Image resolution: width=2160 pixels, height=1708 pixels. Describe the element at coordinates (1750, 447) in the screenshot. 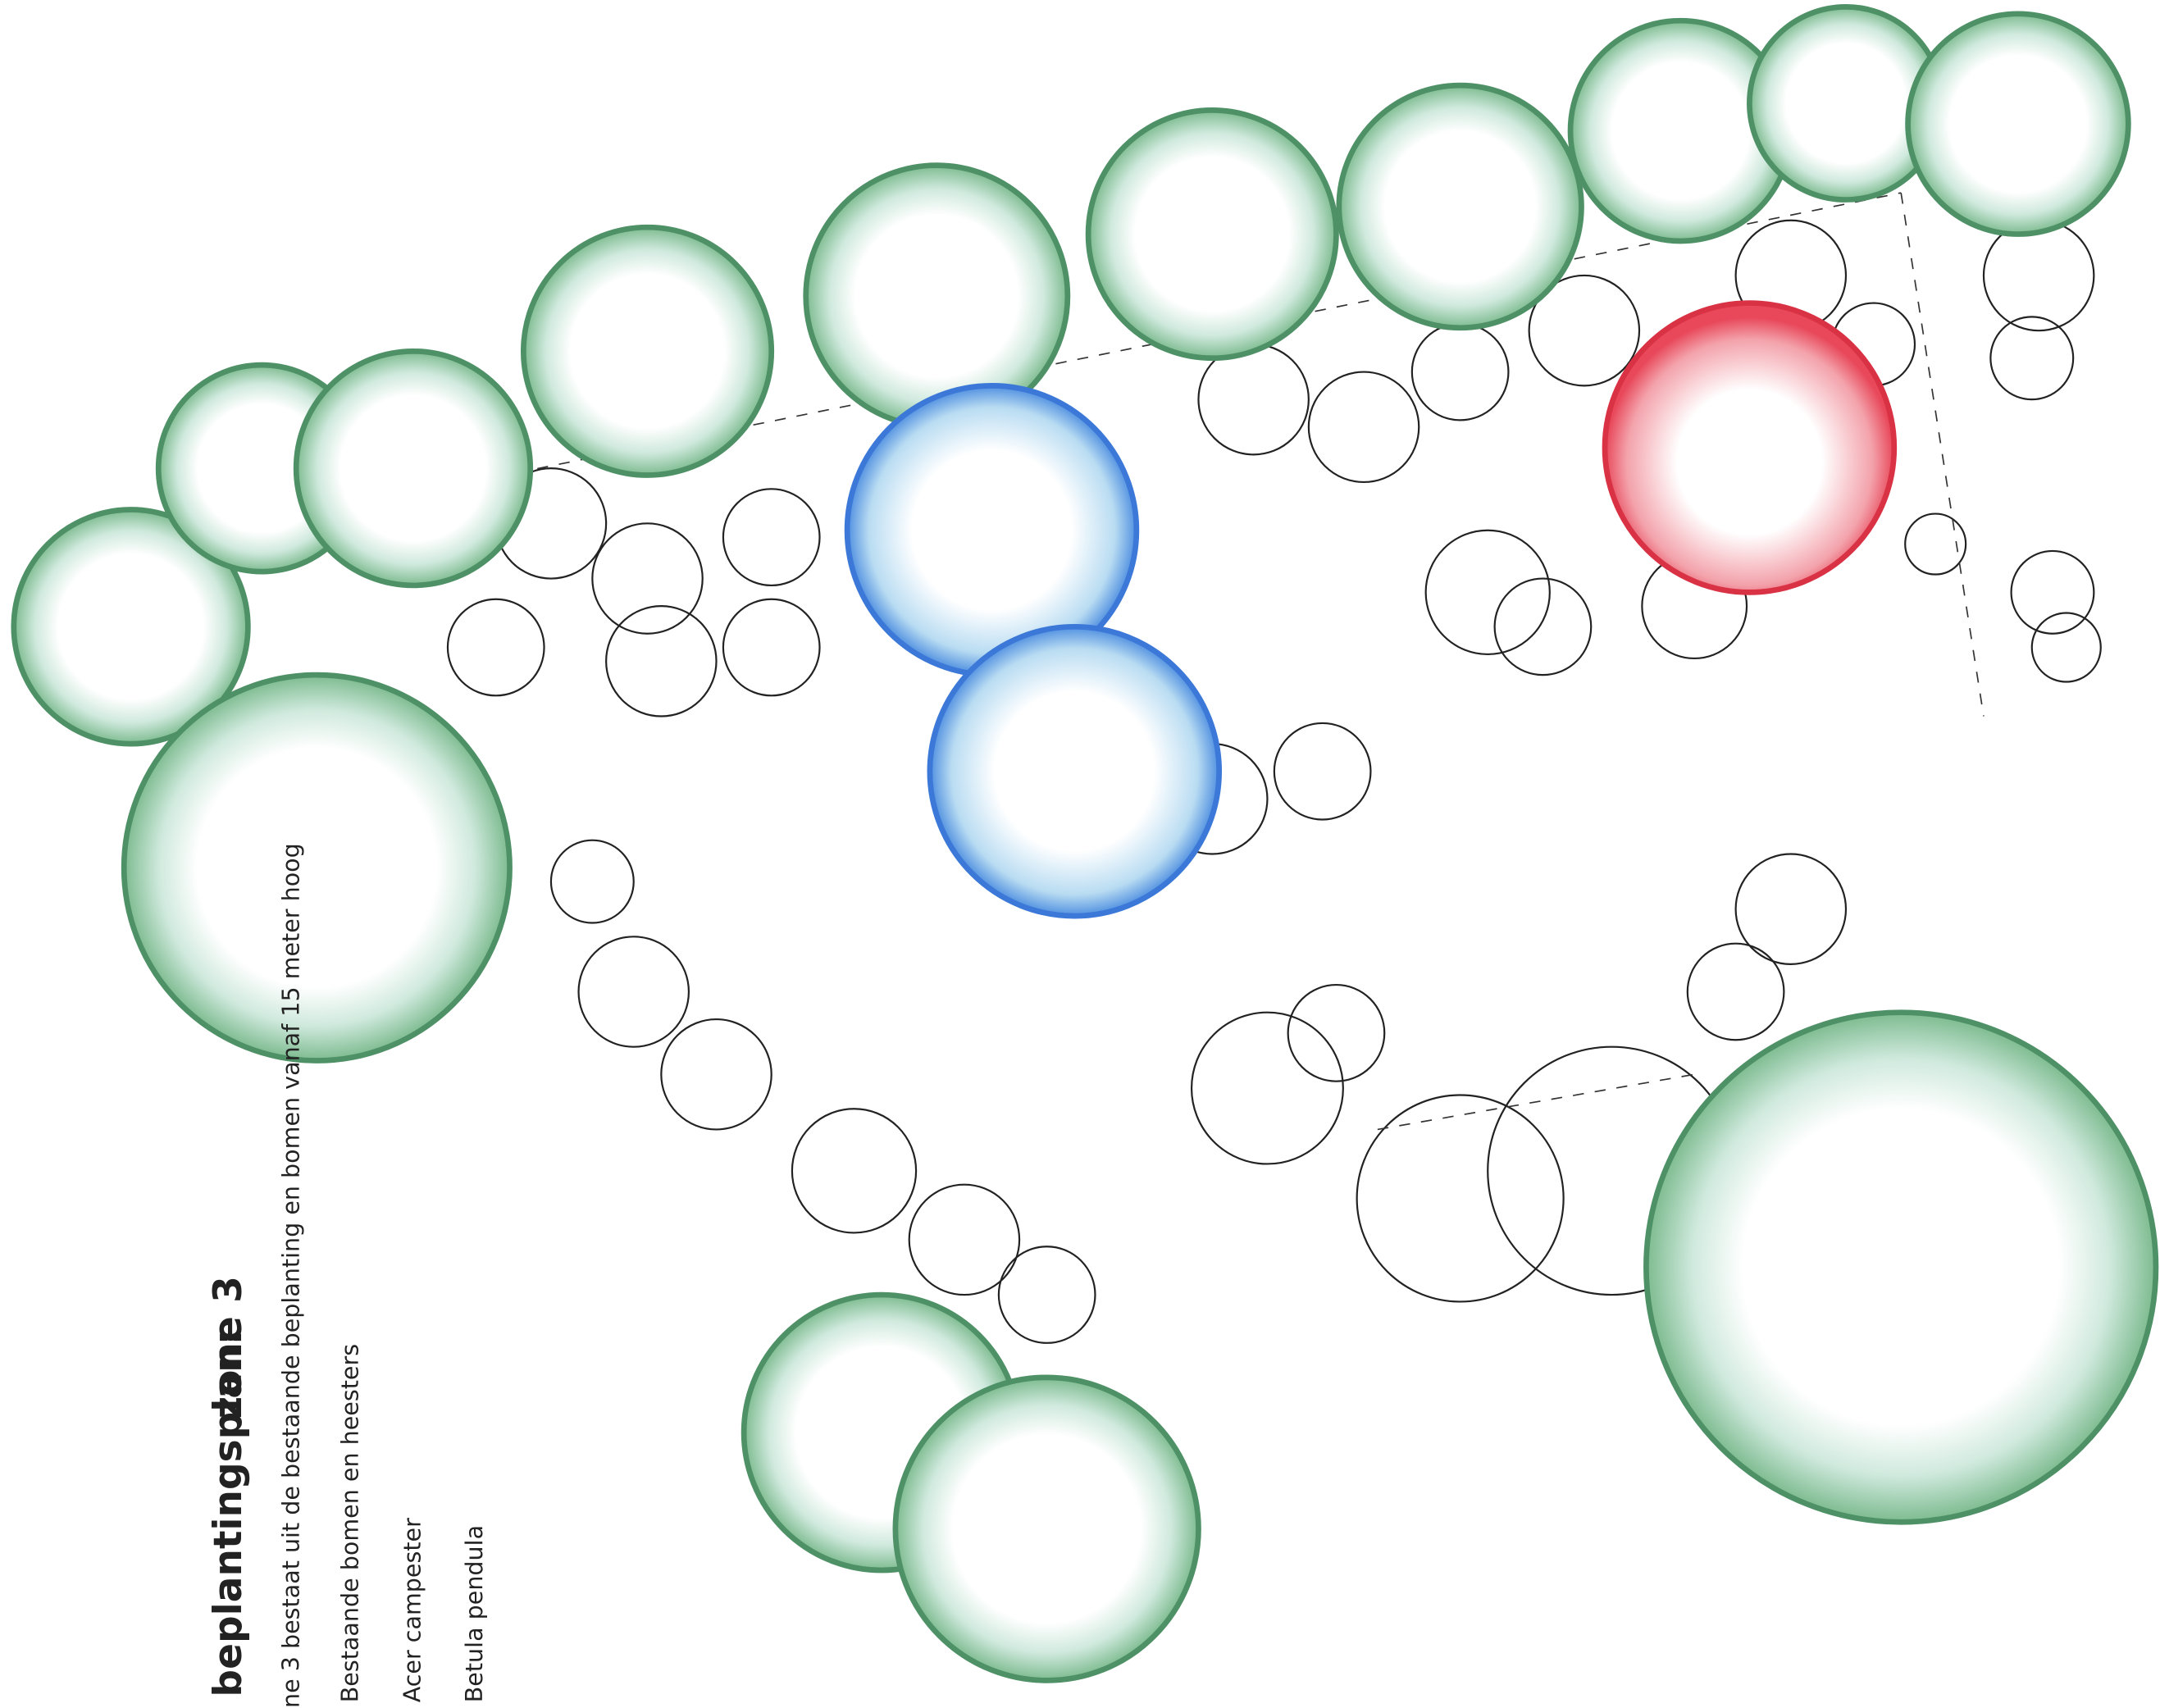

I see `betula-pendula` at that location.